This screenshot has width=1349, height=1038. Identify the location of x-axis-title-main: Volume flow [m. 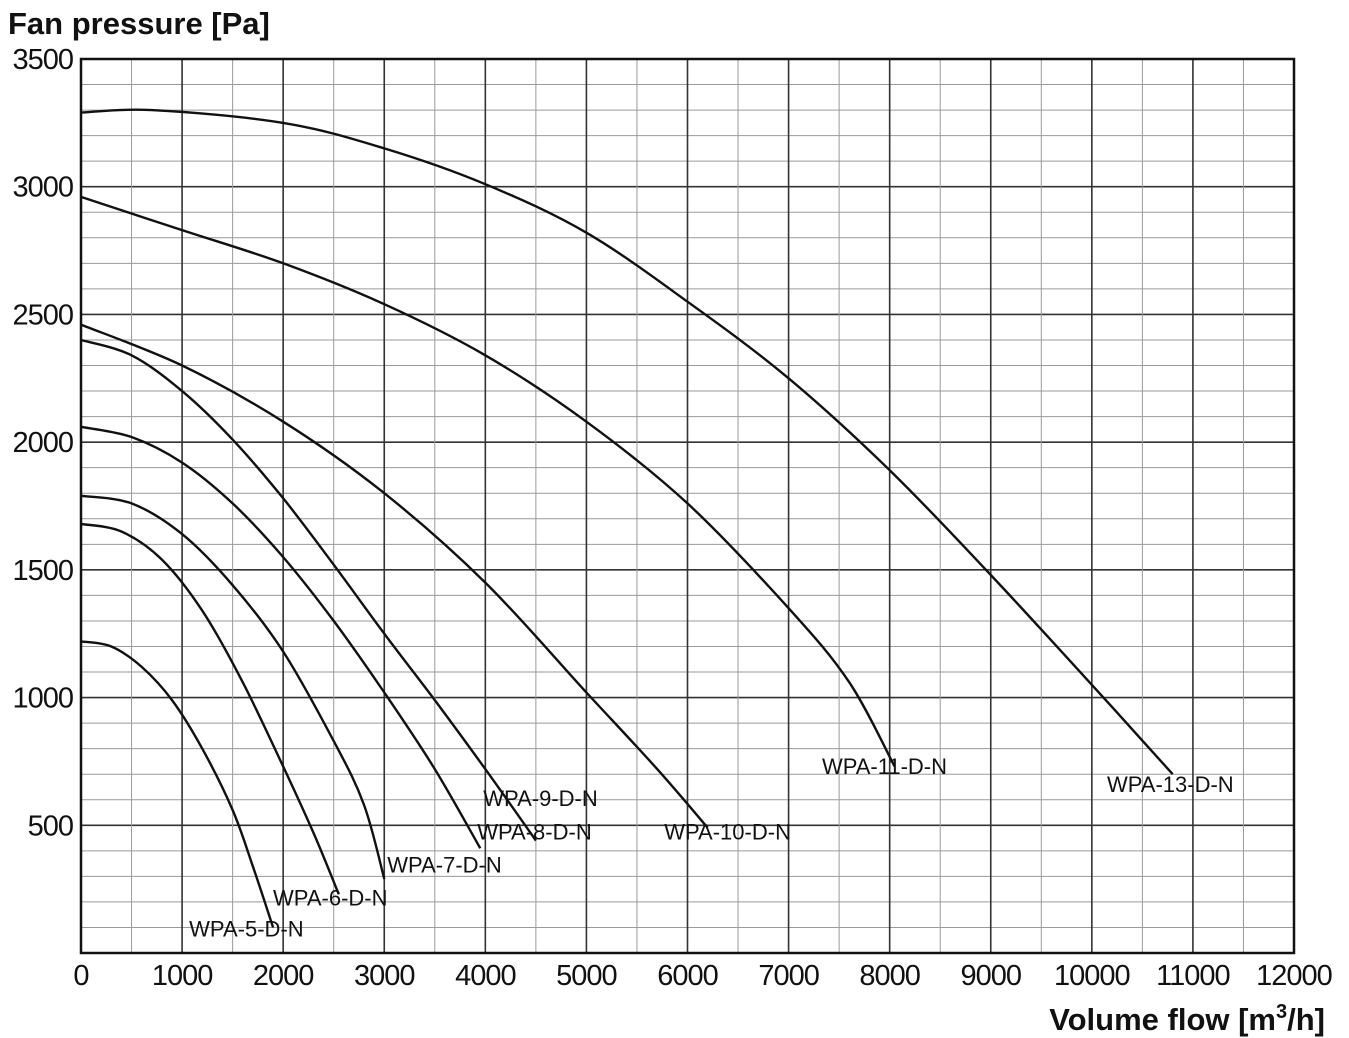
(1162, 1019).